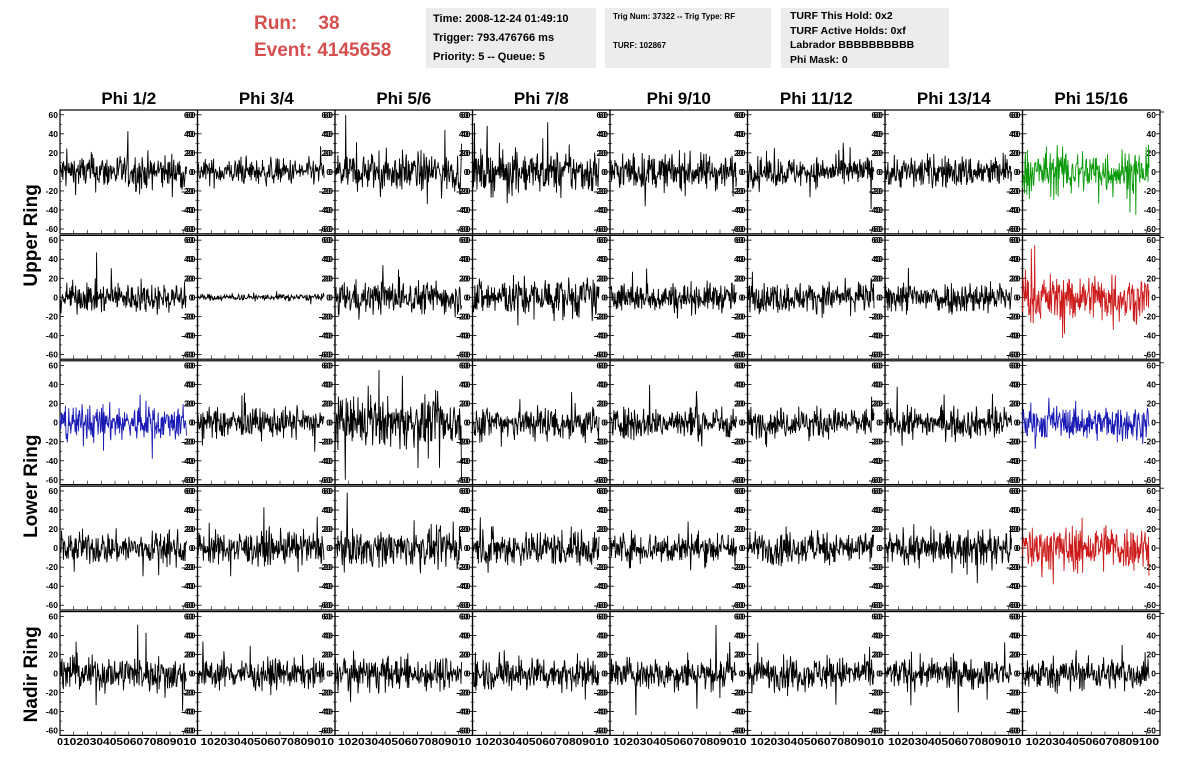 This screenshot has height=772, width=1196. What do you see at coordinates (819, 59) in the screenshot?
I see `phi-mask-text: Phi Mask: 0` at bounding box center [819, 59].